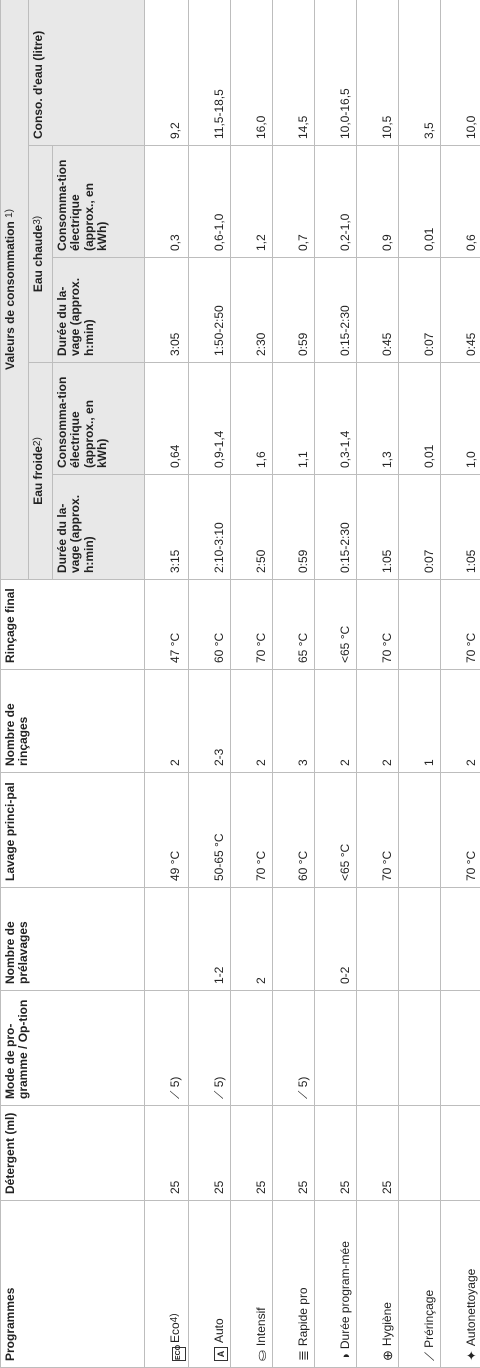  I want to click on col-detergent: Détergent (ml), so click(72, 1153).